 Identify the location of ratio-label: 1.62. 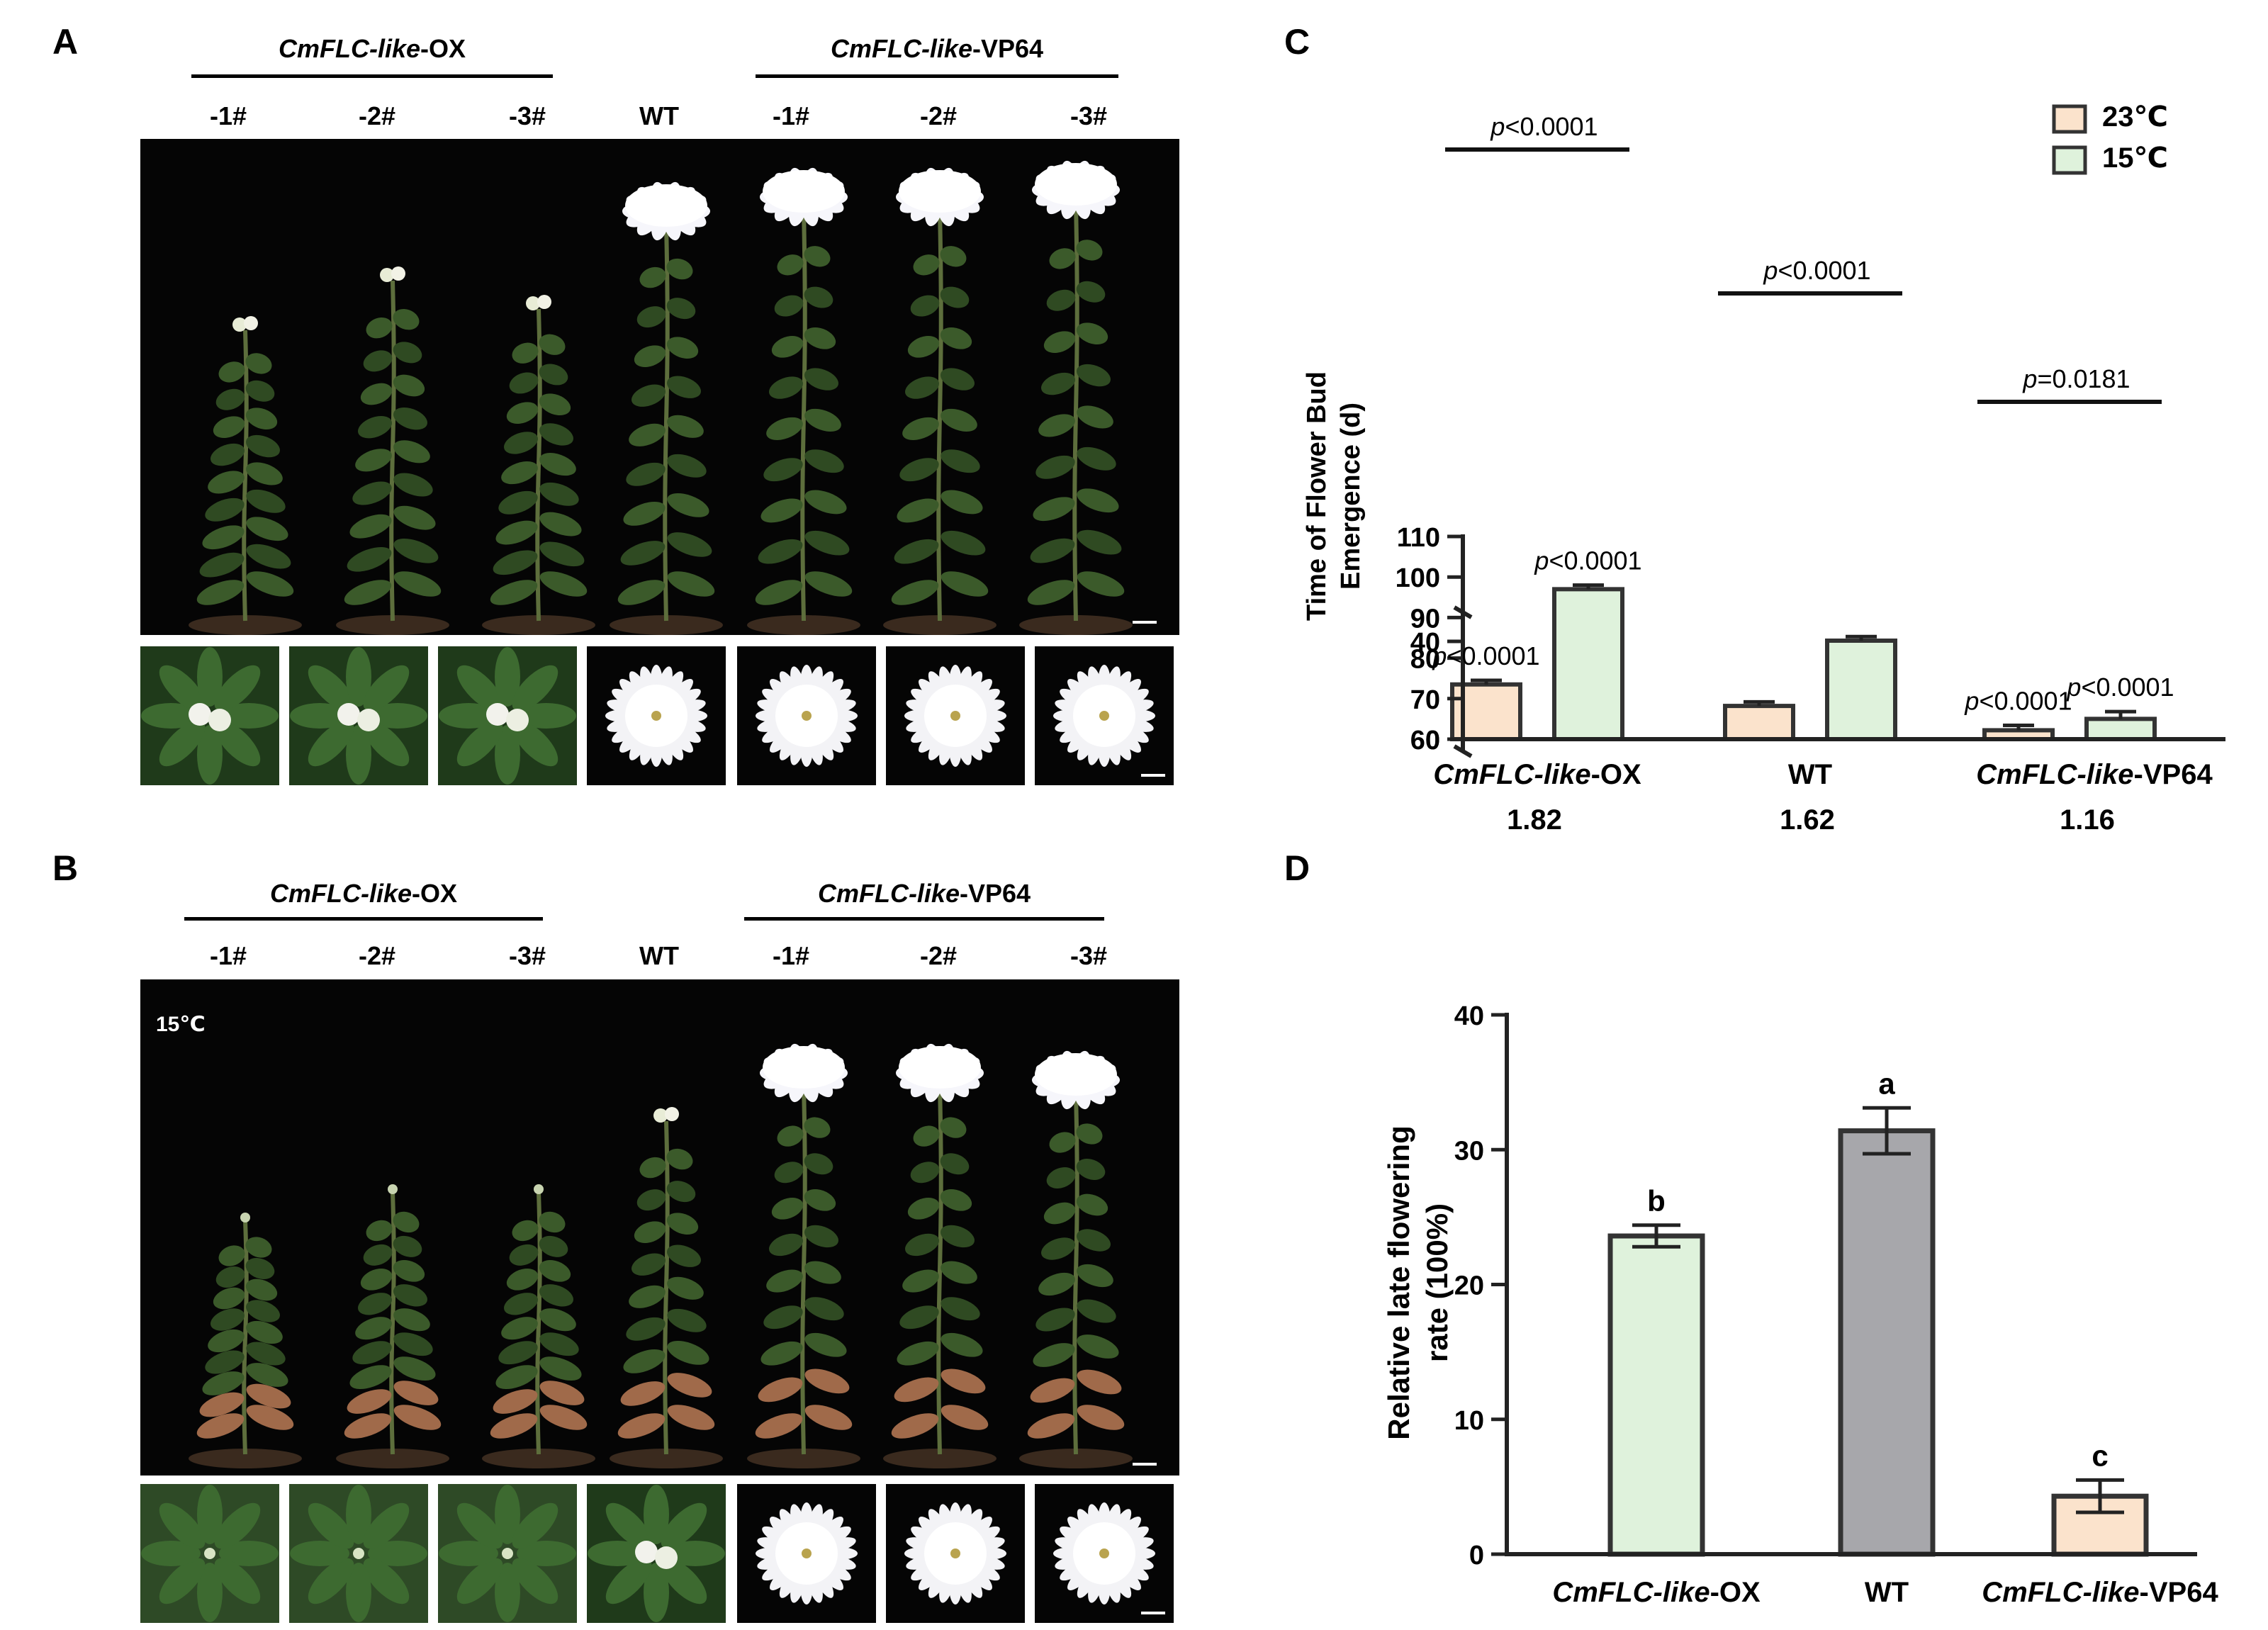
(1807, 820).